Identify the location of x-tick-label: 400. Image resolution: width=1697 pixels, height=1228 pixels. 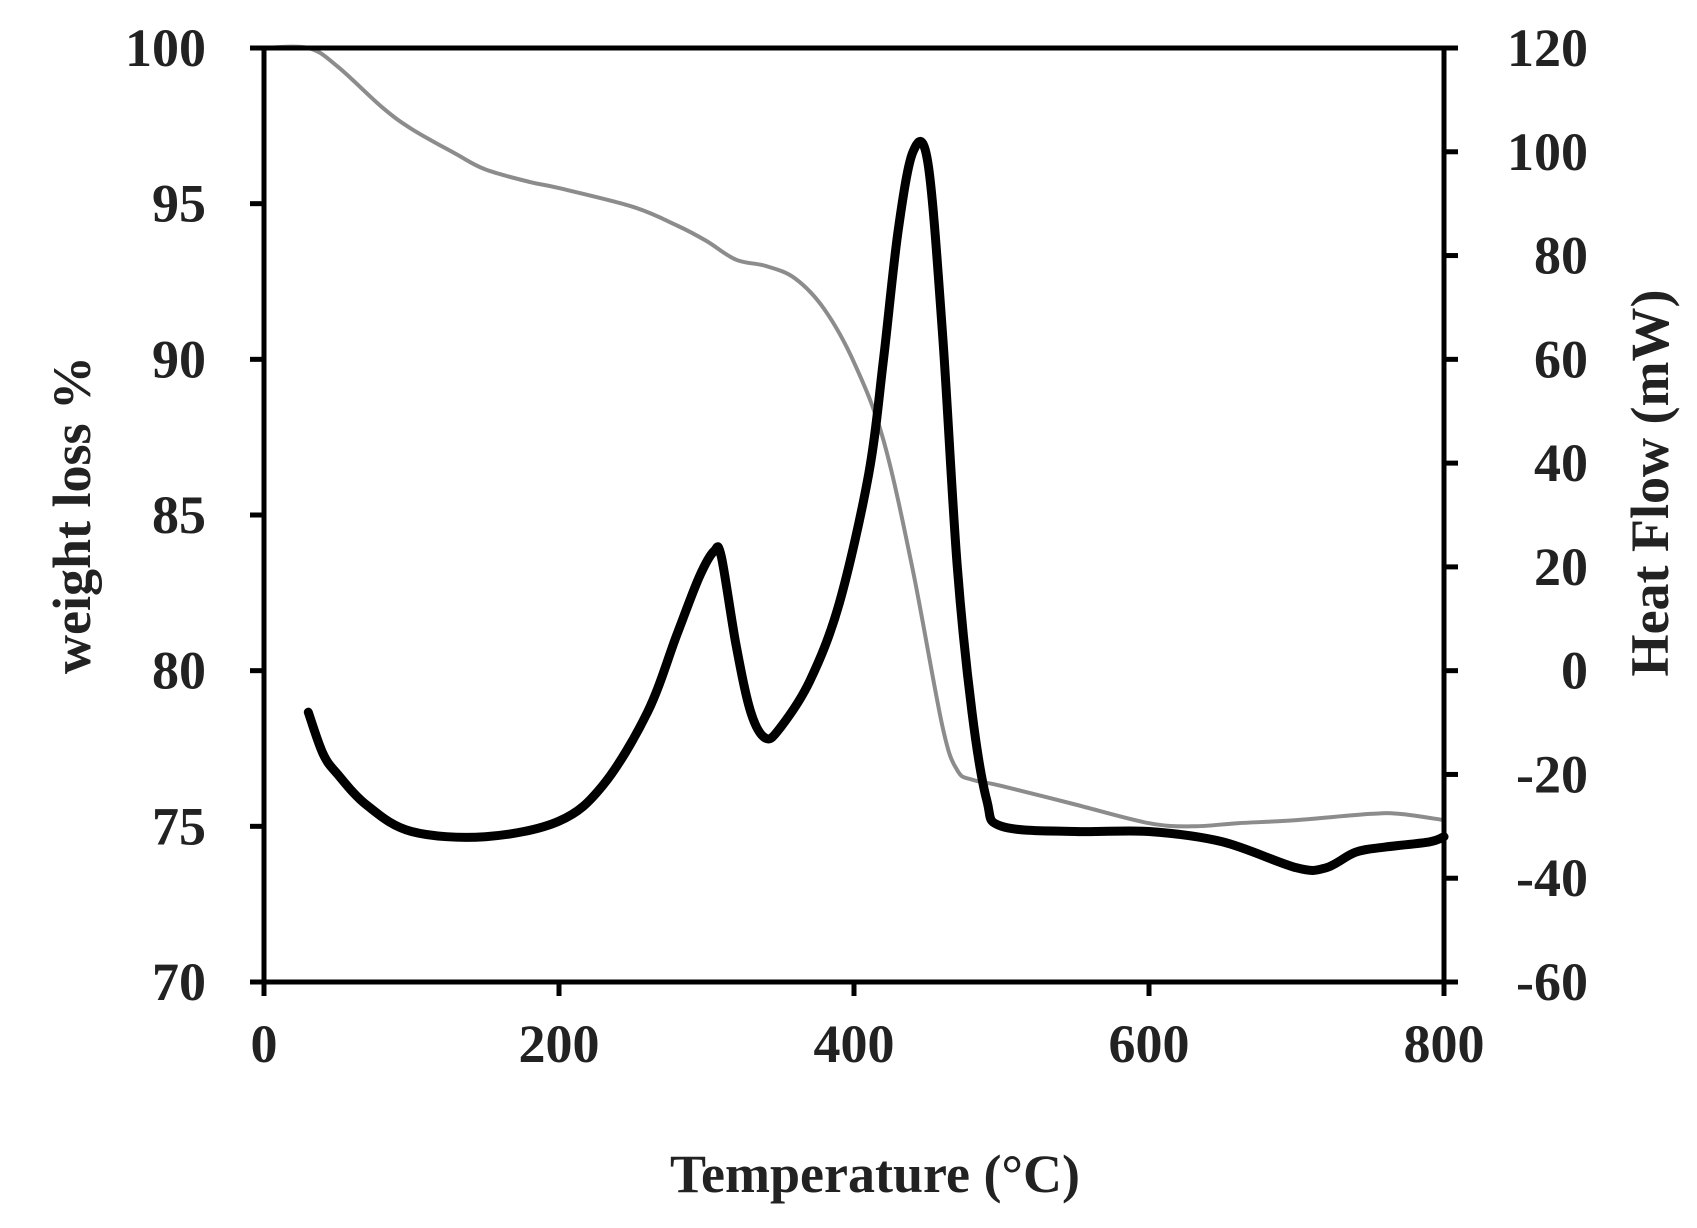
(854, 1044).